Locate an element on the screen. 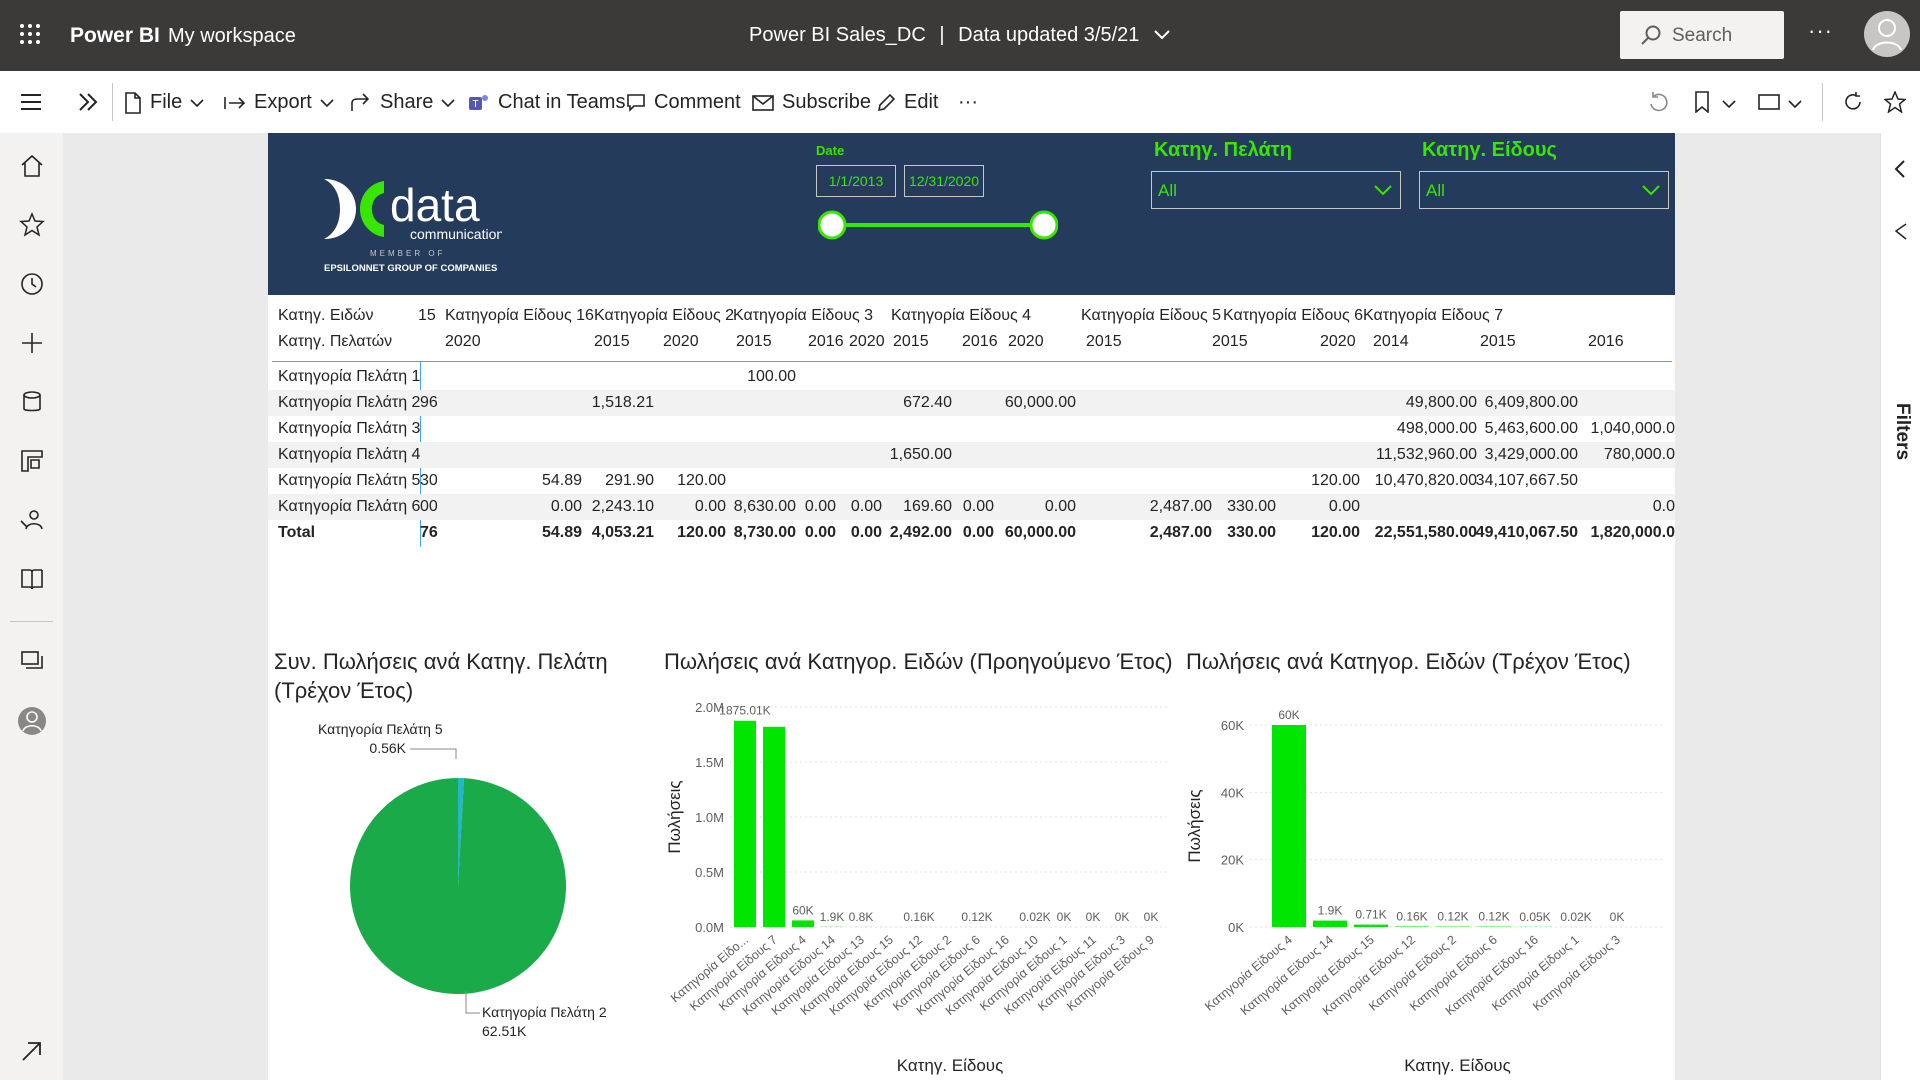 The width and height of the screenshot is (1920, 1080). matrix-cell: 5,463,600.00 is located at coordinates (1531, 428).